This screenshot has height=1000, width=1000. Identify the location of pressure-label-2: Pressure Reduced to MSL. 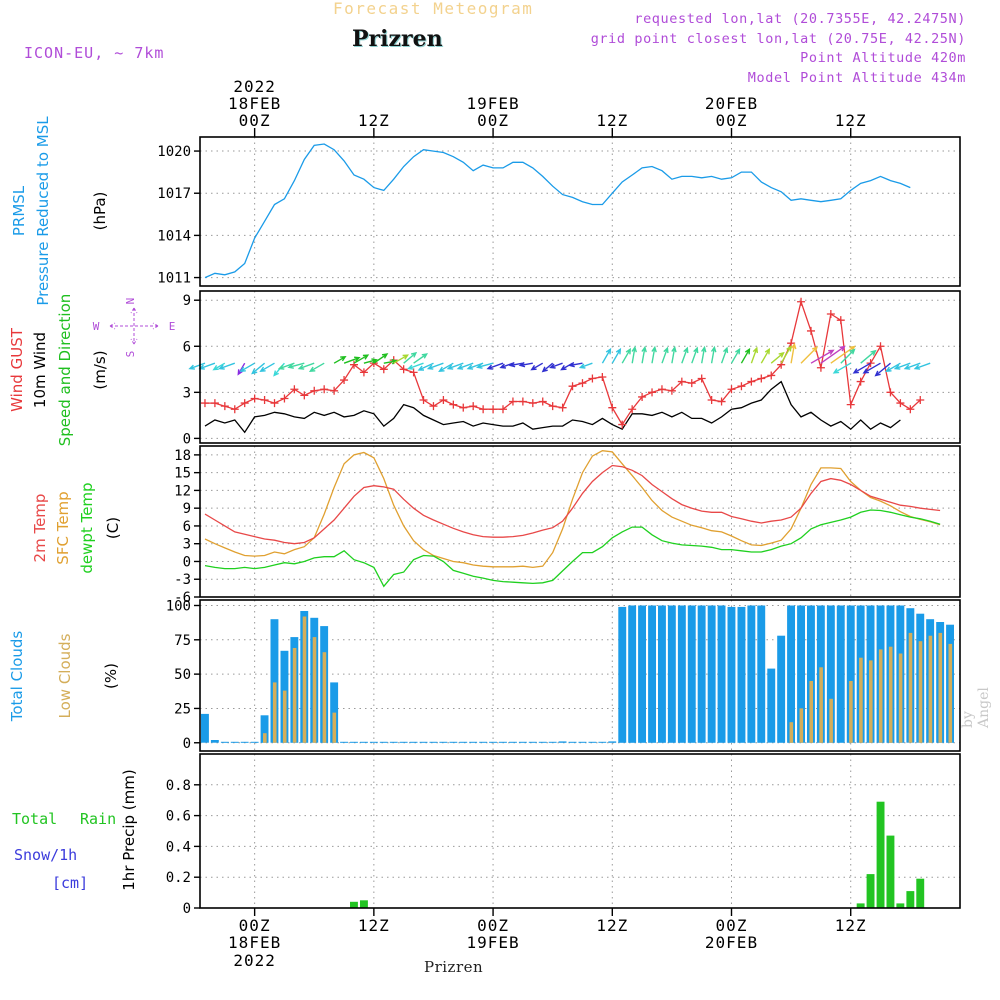
(43, 211).